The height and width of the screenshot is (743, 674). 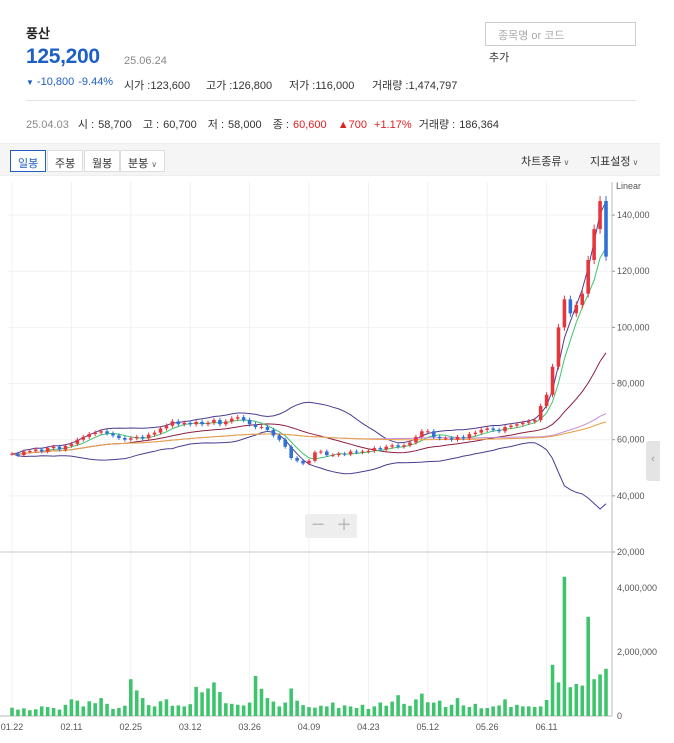 I want to click on side-panel-toggle: ‹, so click(x=653, y=461).